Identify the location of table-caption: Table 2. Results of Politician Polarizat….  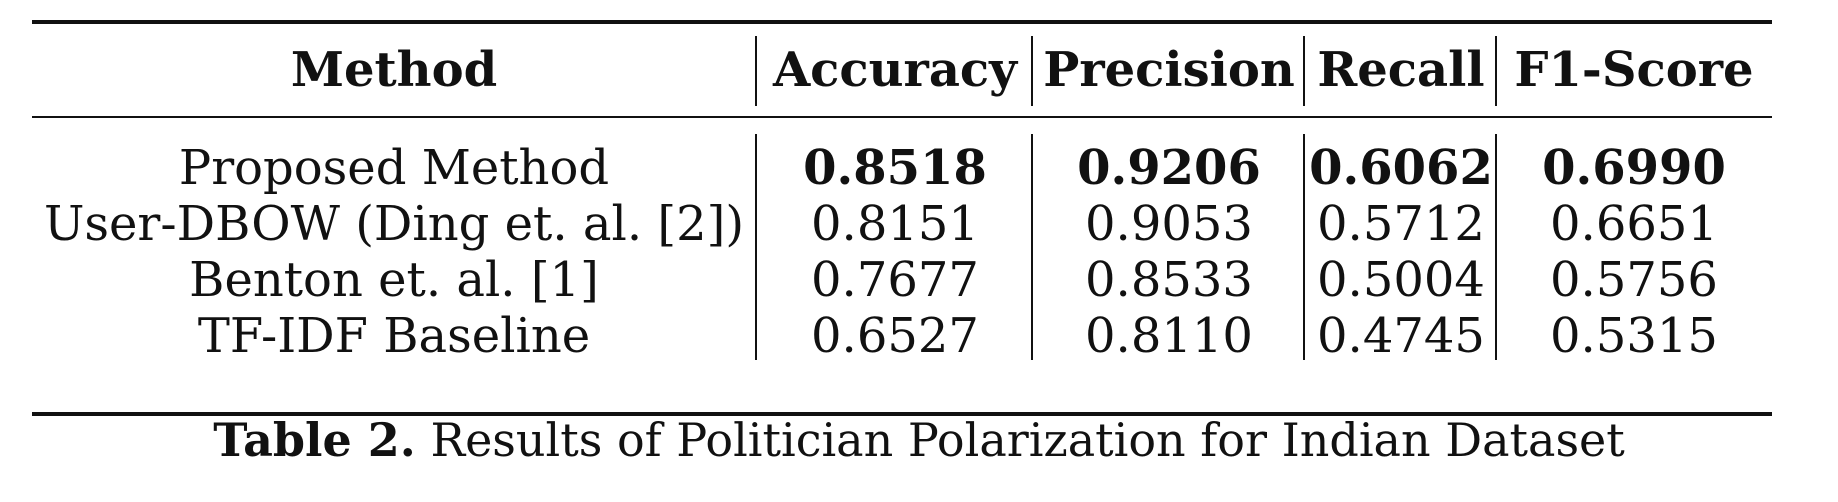
(919, 440).